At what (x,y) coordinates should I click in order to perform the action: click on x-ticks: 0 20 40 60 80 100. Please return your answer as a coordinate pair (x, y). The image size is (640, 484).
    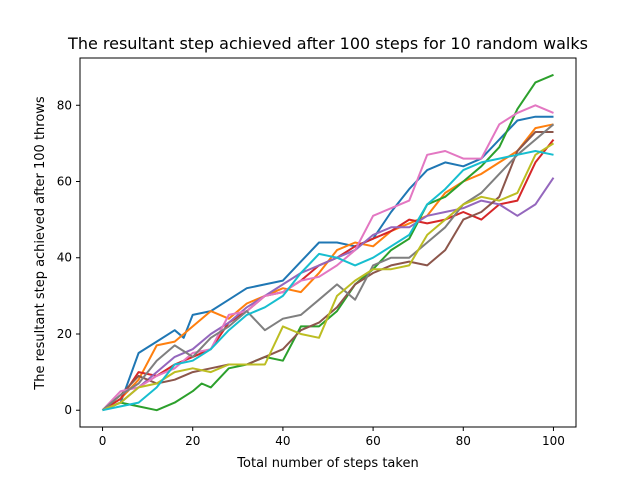
    Looking at the image, I should click on (332, 437).